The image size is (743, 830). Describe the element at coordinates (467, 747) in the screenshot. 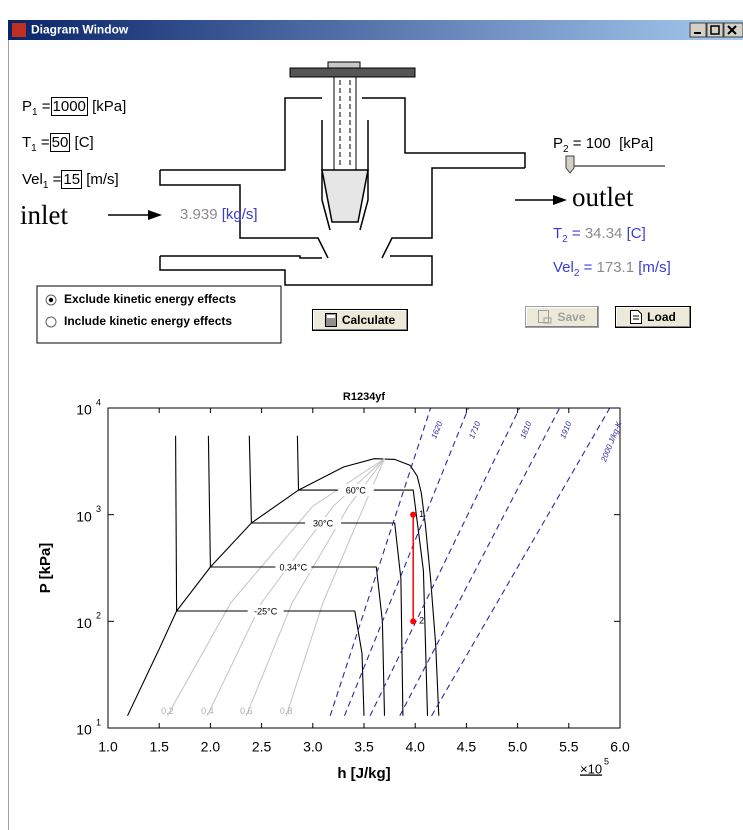

I see `x-tick-label: 4.5` at that location.